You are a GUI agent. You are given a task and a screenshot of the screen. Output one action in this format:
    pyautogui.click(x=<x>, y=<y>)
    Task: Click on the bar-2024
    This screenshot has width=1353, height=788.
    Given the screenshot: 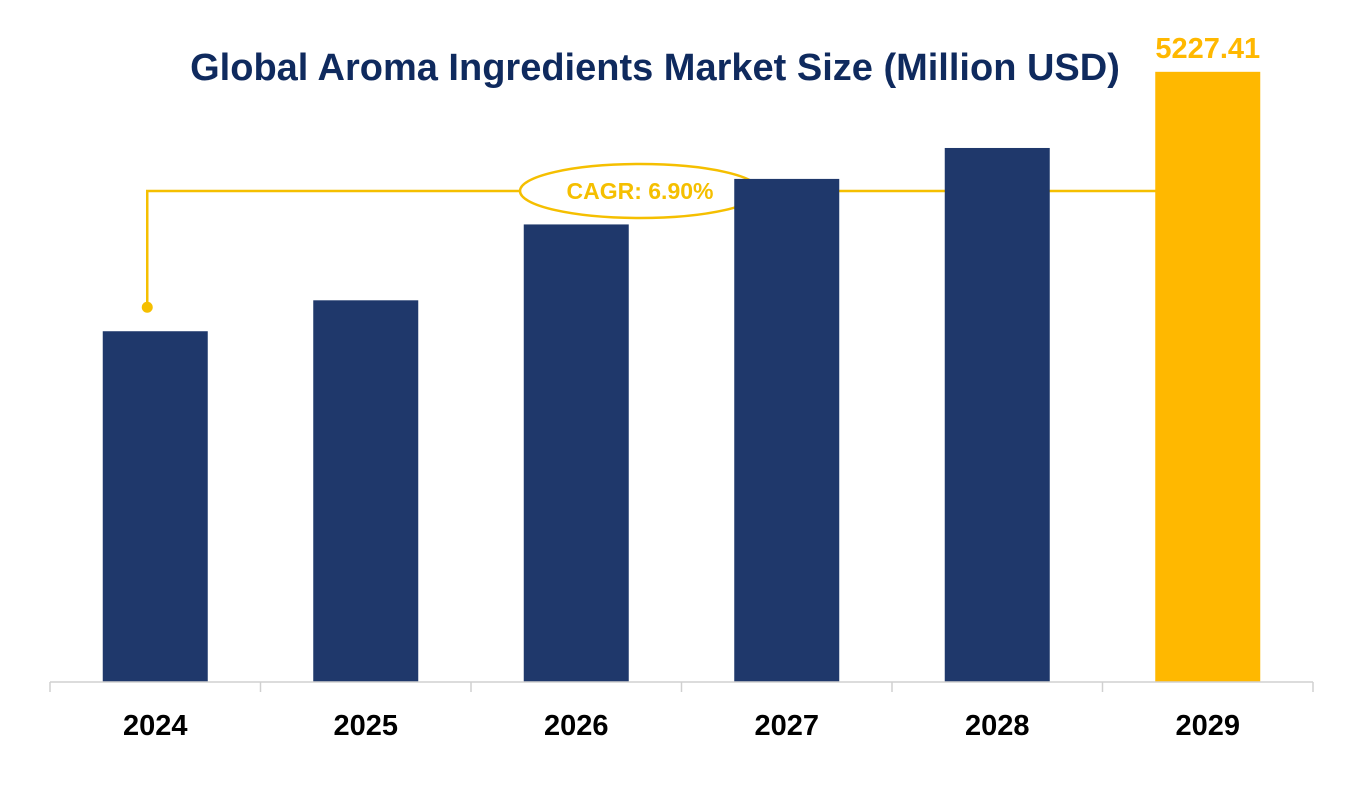 What is the action you would take?
    pyautogui.click(x=155, y=506)
    